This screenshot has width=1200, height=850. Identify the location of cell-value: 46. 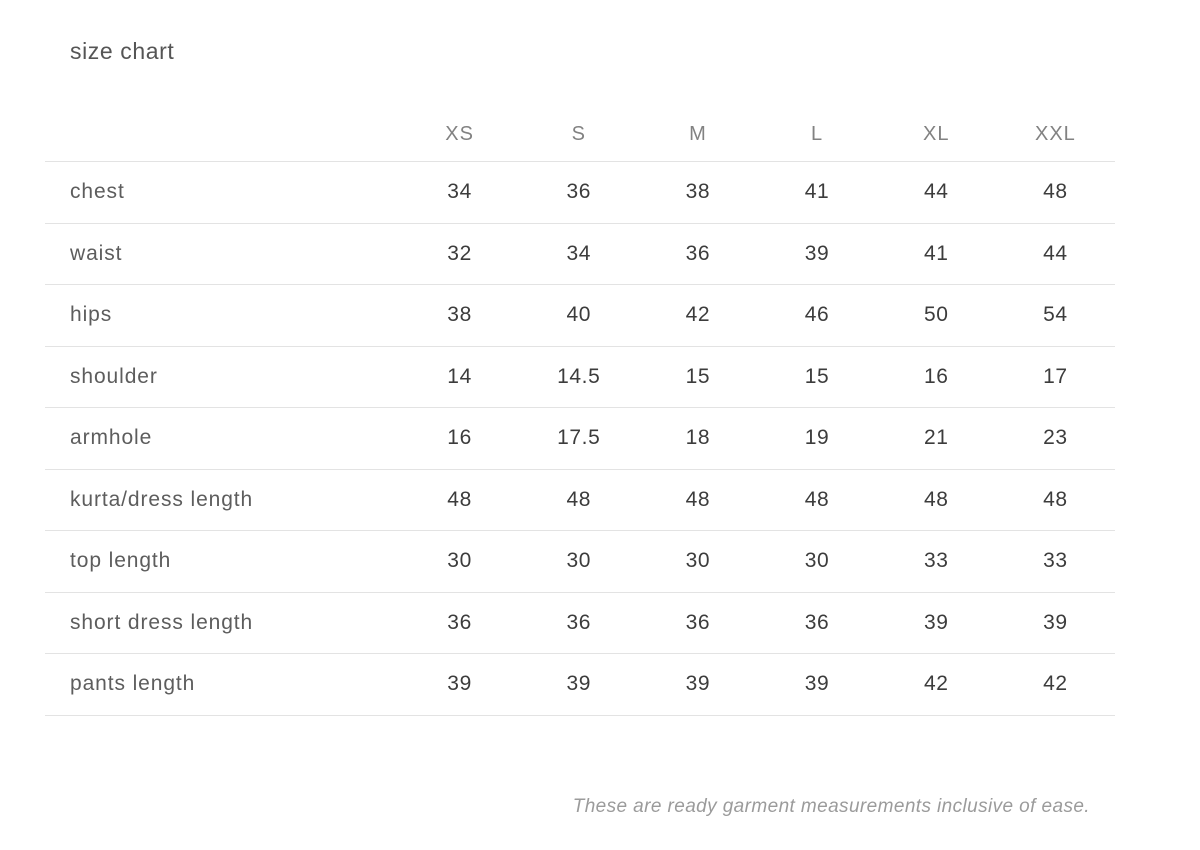
(817, 315).